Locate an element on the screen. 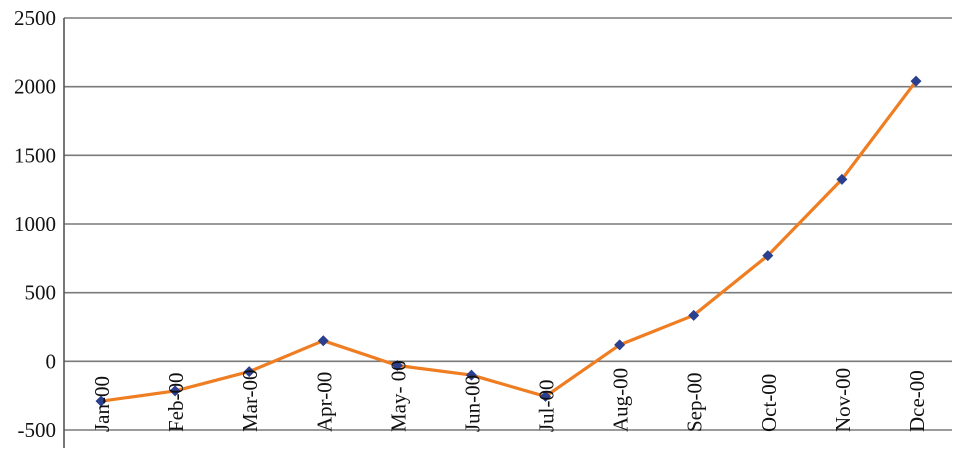 Image resolution: width=956 pixels, height=453 pixels. y-tick-label: 1000 is located at coordinates (35, 224).